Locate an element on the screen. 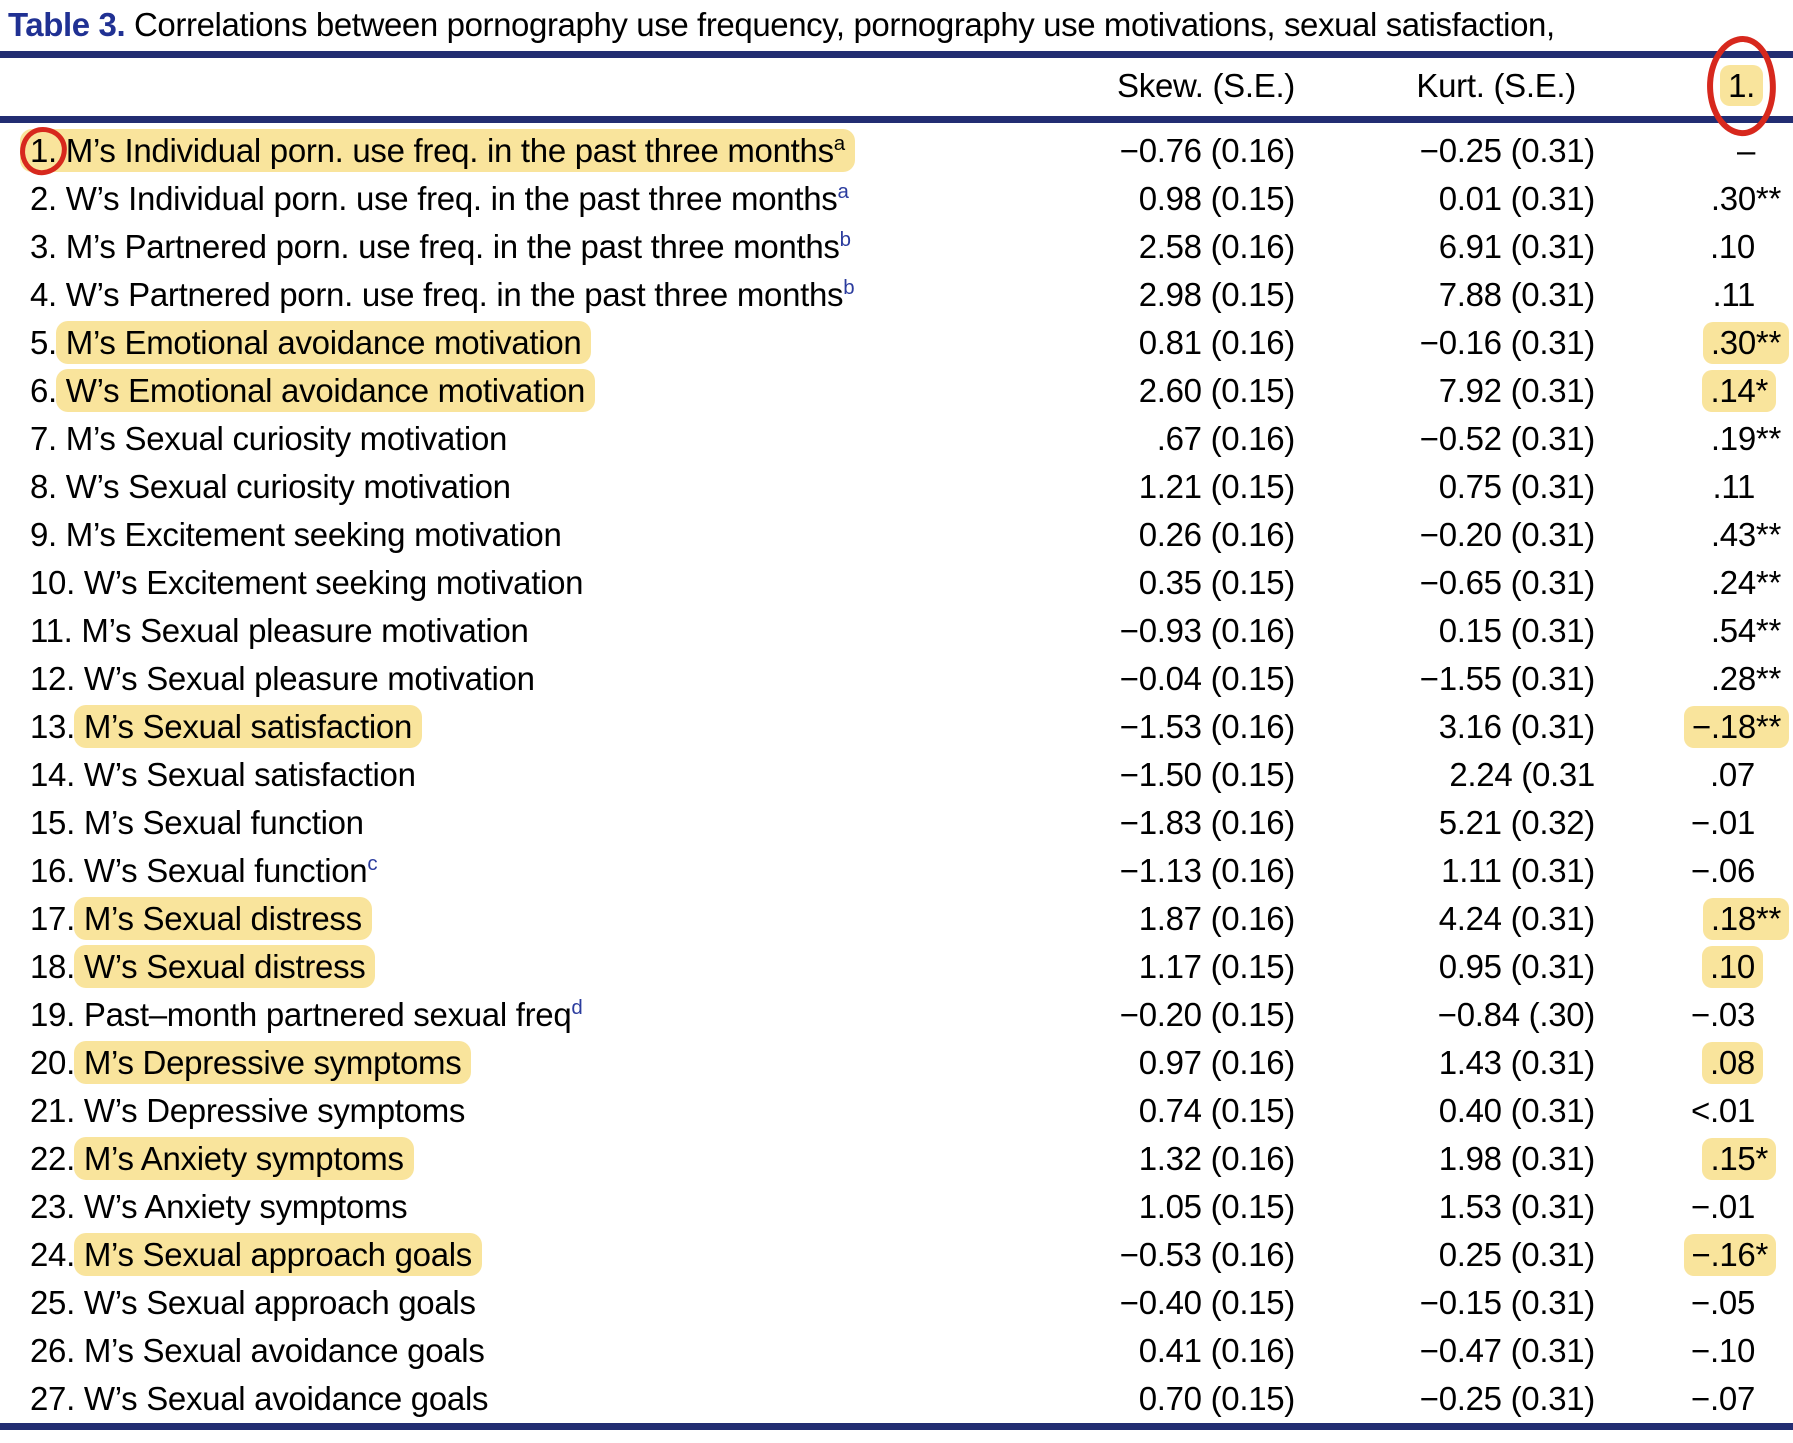 This screenshot has height=1443, width=1793. corr-cell: −.16* is located at coordinates (1696, 1255).